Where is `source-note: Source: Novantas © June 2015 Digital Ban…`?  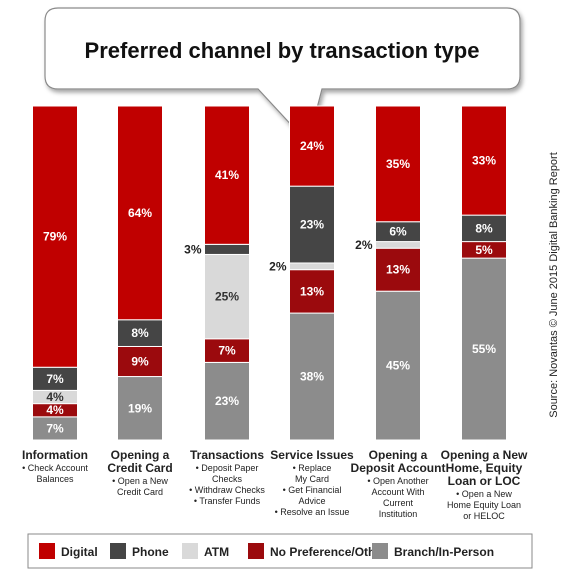 source-note: Source: Novantas © June 2015 Digital Ban… is located at coordinates (554, 285).